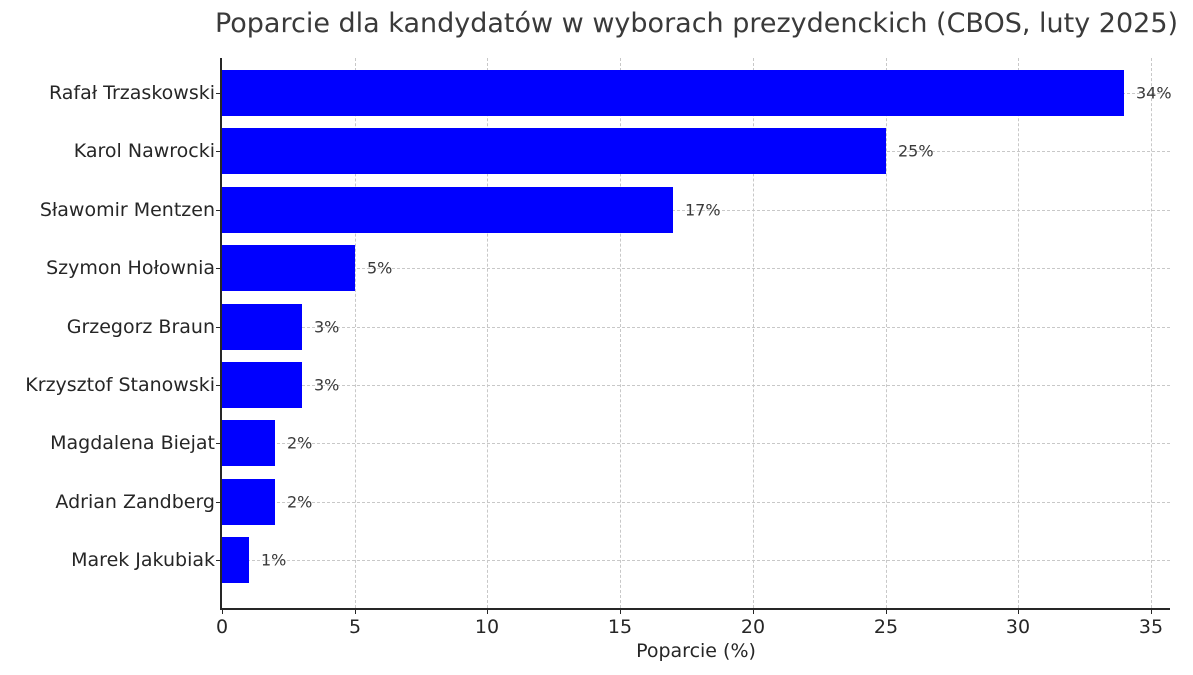  Describe the element at coordinates (916, 151) in the screenshot. I see `bar-value-label: 25%` at that location.